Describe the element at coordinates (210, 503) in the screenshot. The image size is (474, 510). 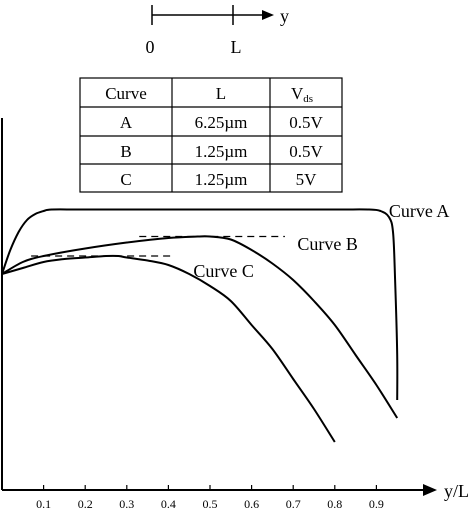
I see `x-tick-label: 0.5` at that location.